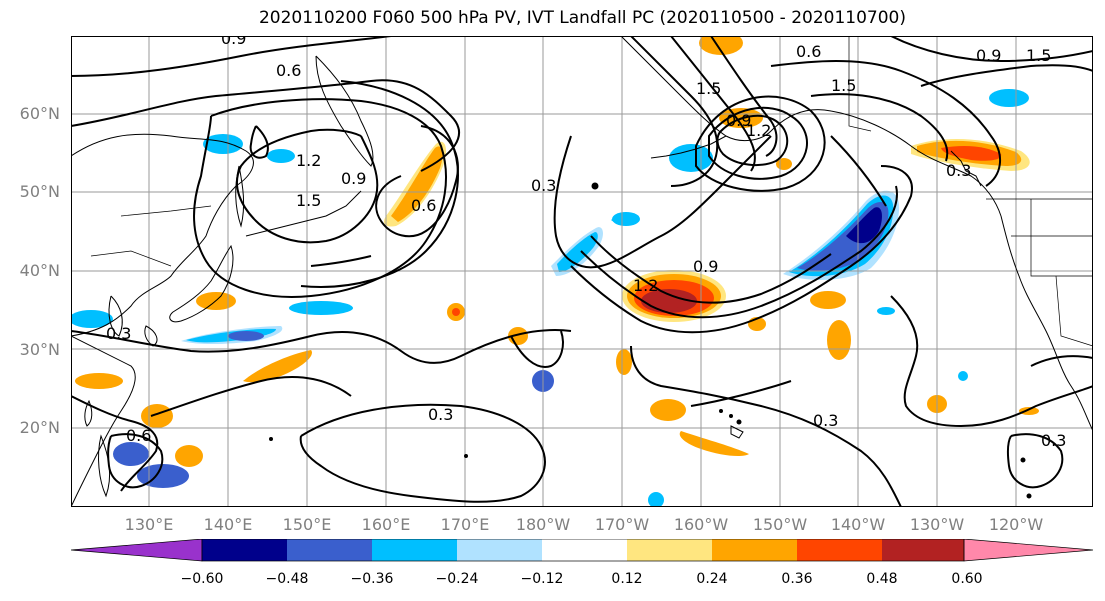 Image resolution: width=1105 pixels, height=601 pixels. Describe the element at coordinates (39, 191) in the screenshot. I see `lat-label-50n: 50°N` at that location.